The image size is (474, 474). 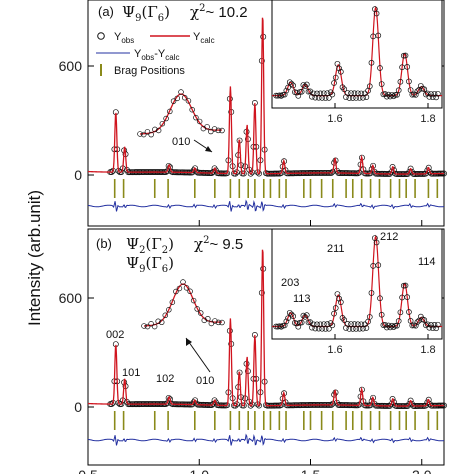 I want to click on panel-b-zoom-arrowhead, so click(x=189, y=342).